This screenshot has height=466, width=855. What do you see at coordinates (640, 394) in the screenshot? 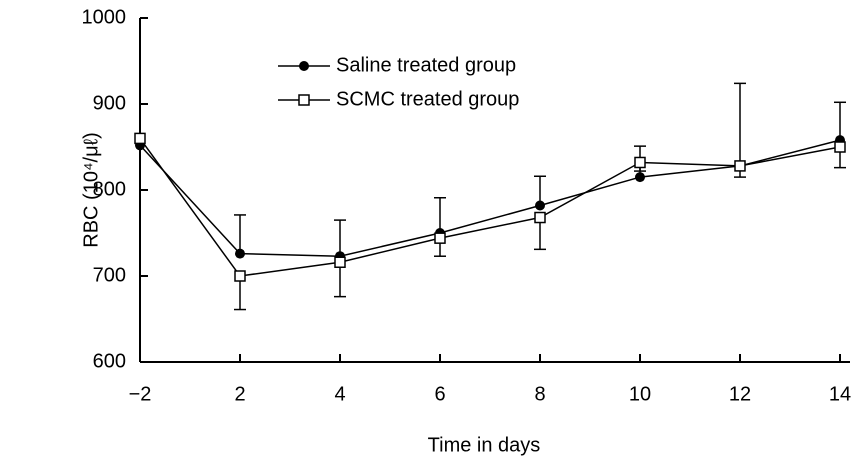
I see `x-tick-label: 10` at bounding box center [640, 394].